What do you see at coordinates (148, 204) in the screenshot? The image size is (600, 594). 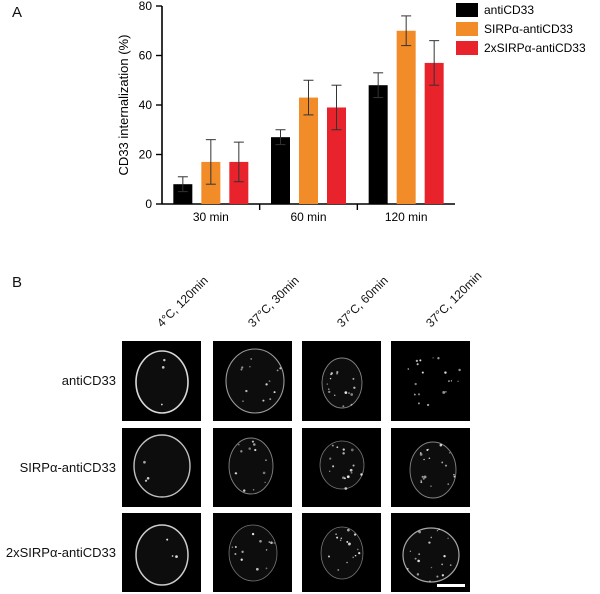 I see `y-tick-label: 0` at bounding box center [148, 204].